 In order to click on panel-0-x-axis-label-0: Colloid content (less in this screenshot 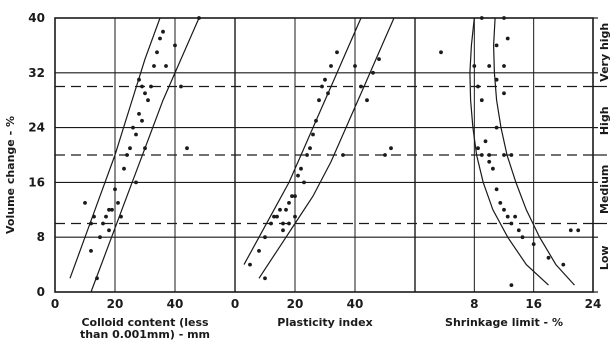, I will do `click(145, 322)`.